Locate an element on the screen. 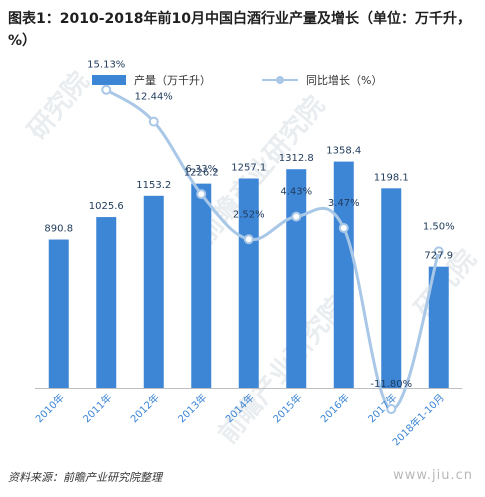 The image size is (485, 497). bar-value-label: 1312.8 is located at coordinates (296, 158).